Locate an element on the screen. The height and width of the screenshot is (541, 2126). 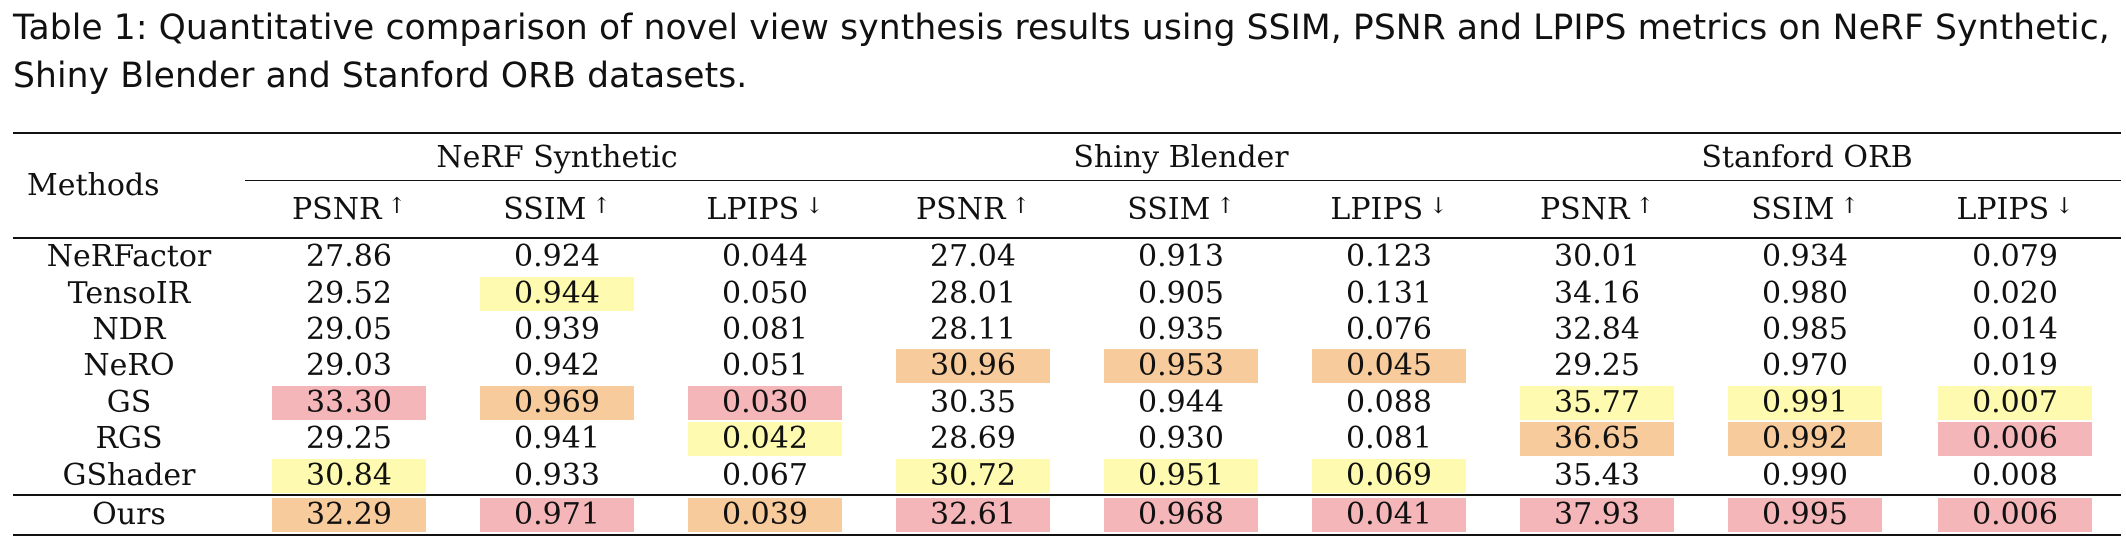
cell-value: 35.77 is located at coordinates (1597, 402).